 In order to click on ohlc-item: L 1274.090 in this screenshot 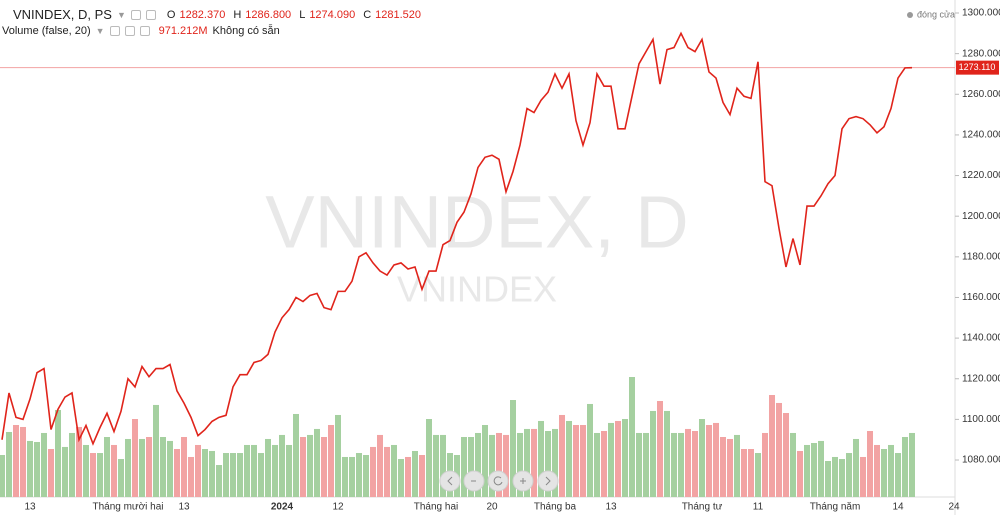, I will do `click(327, 15)`.